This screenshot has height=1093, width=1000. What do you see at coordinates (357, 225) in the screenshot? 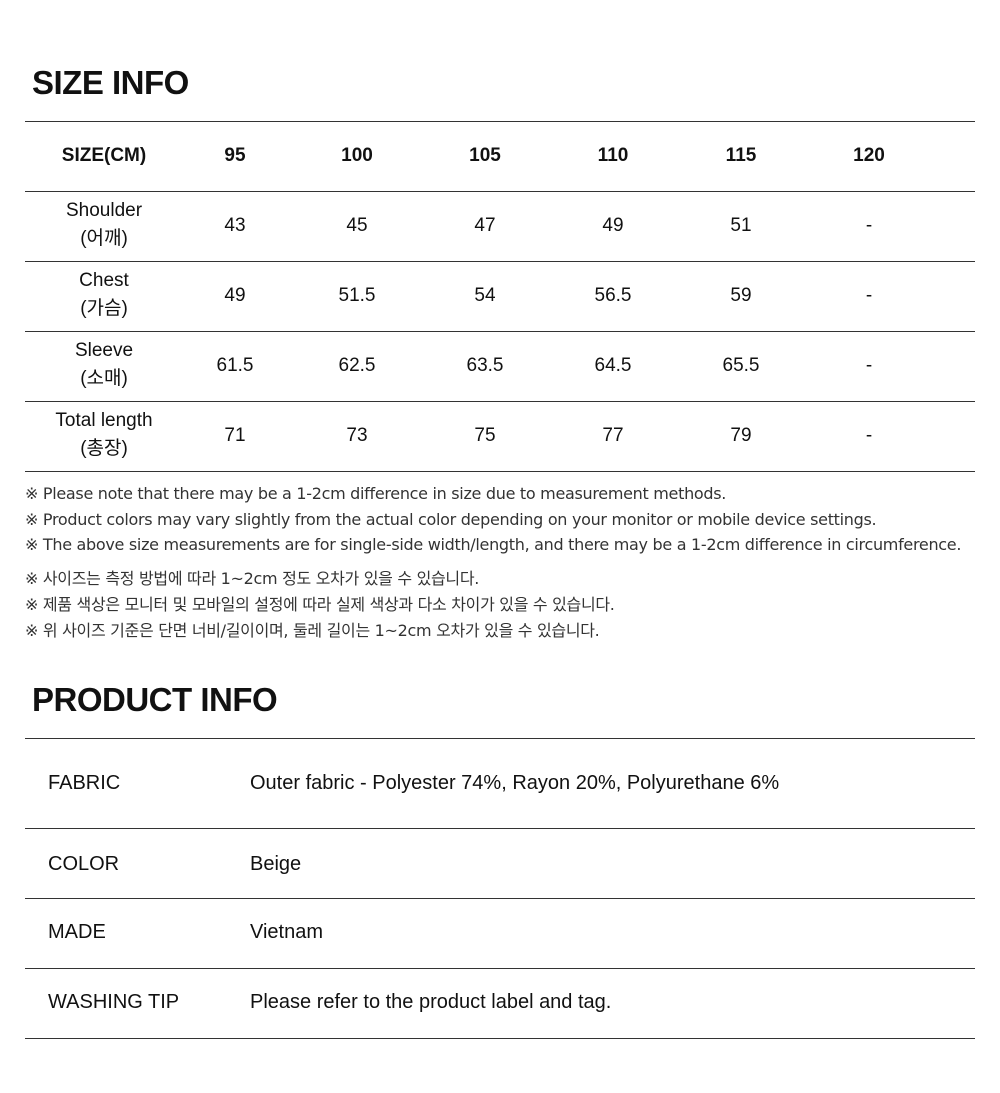
I see `value-cell: 45` at bounding box center [357, 225].